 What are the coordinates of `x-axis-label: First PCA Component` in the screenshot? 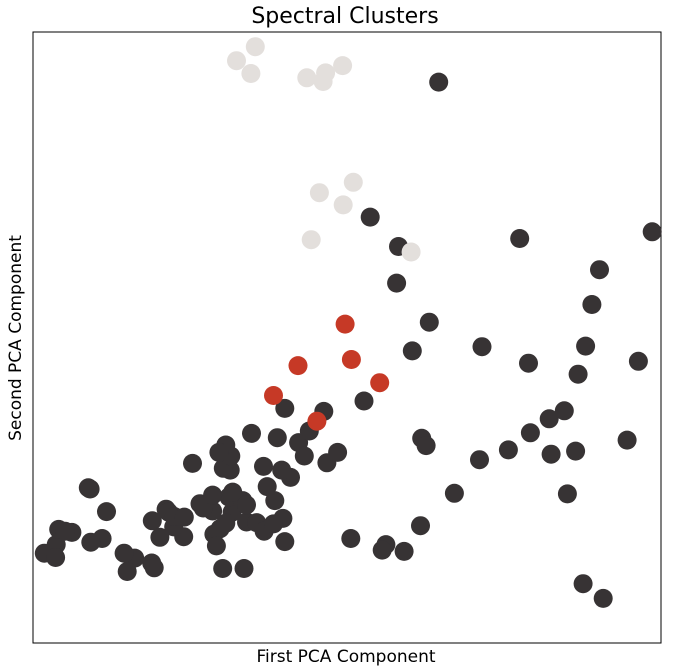 It's located at (345, 657).